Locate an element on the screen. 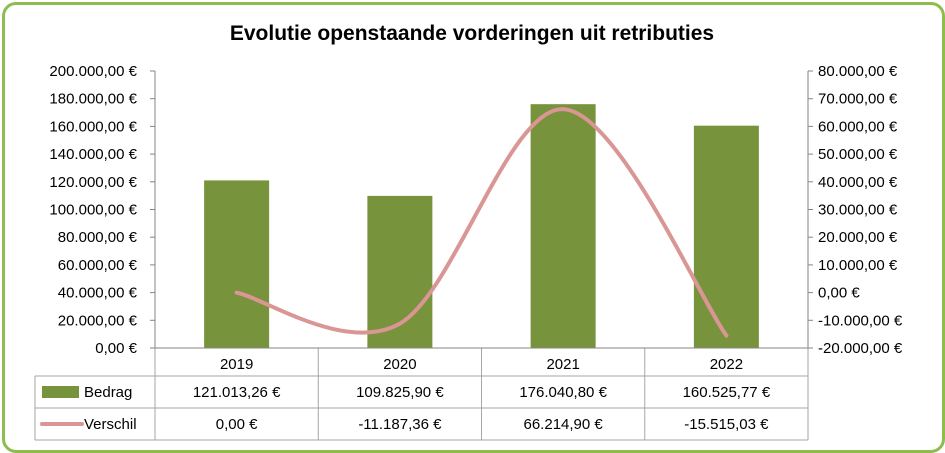 The width and height of the screenshot is (945, 453). right-axis-tick-label: -20.000,00 € is located at coordinates (860, 348).